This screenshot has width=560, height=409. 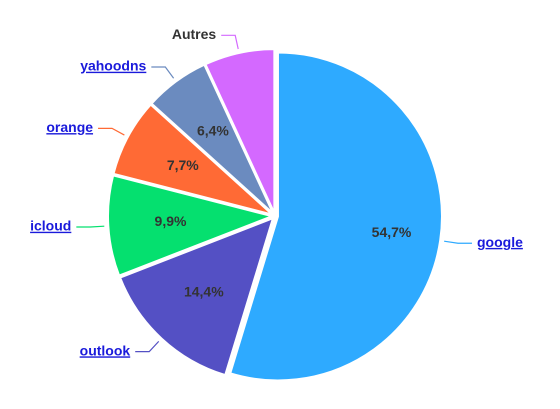 What do you see at coordinates (204, 291) in the screenshot?
I see `value-label: 14,4%` at bounding box center [204, 291].